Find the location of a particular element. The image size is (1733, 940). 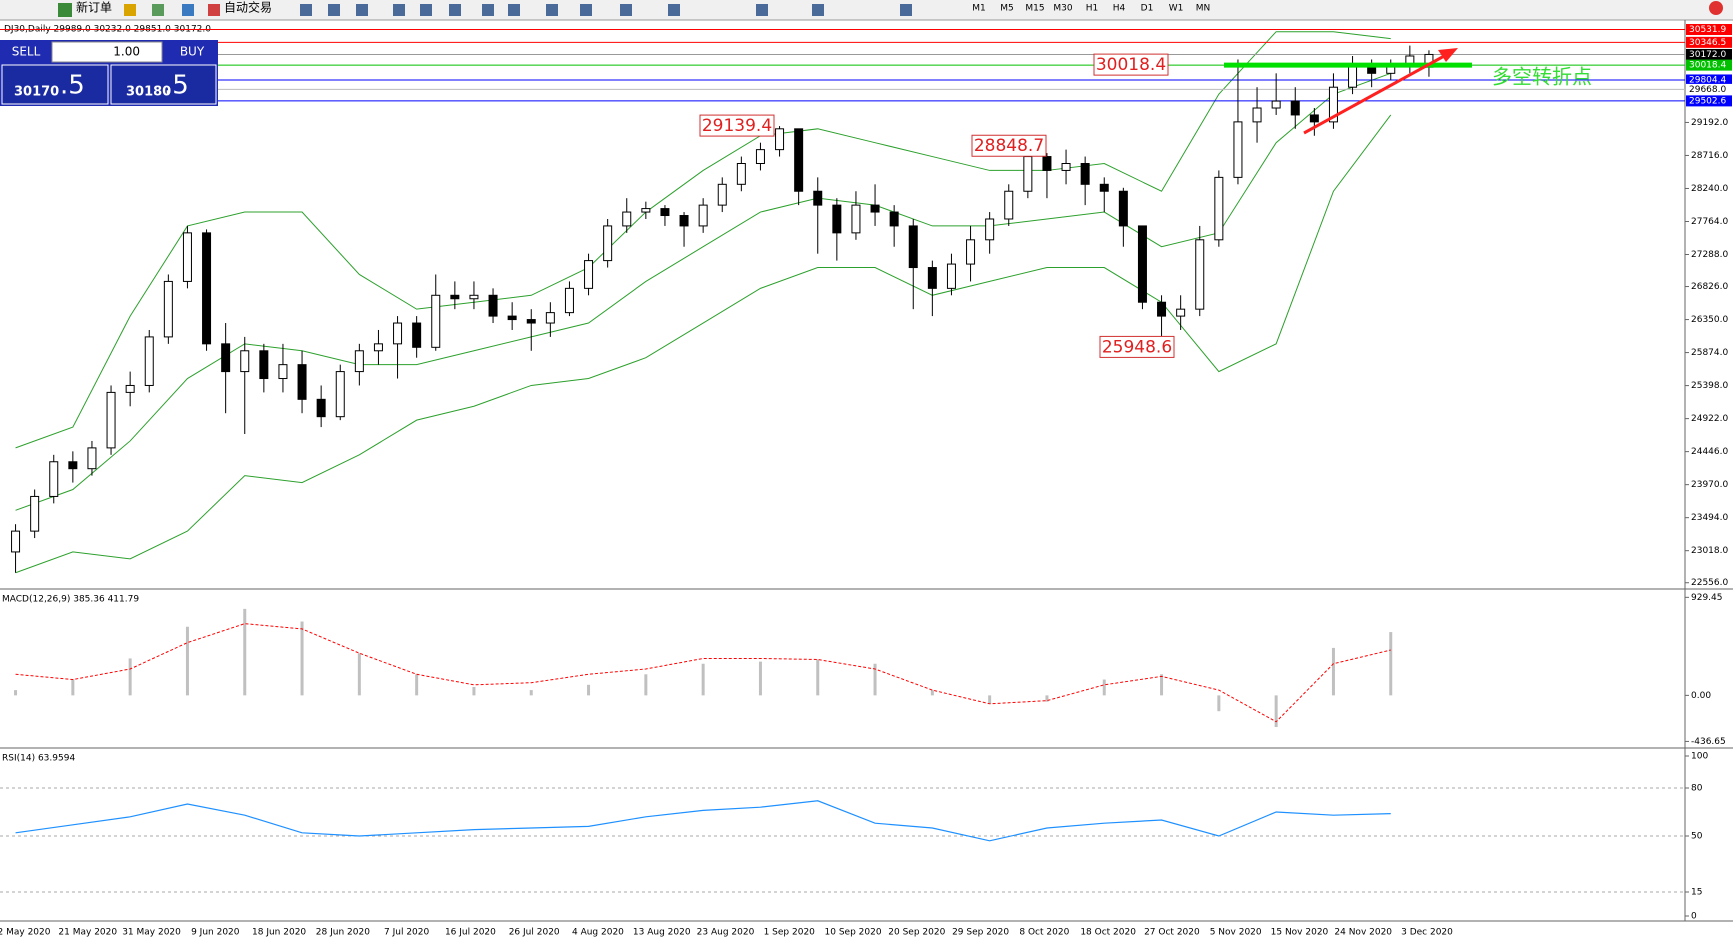

x-tick-label: 23 Aug 2020 is located at coordinates (726, 933).